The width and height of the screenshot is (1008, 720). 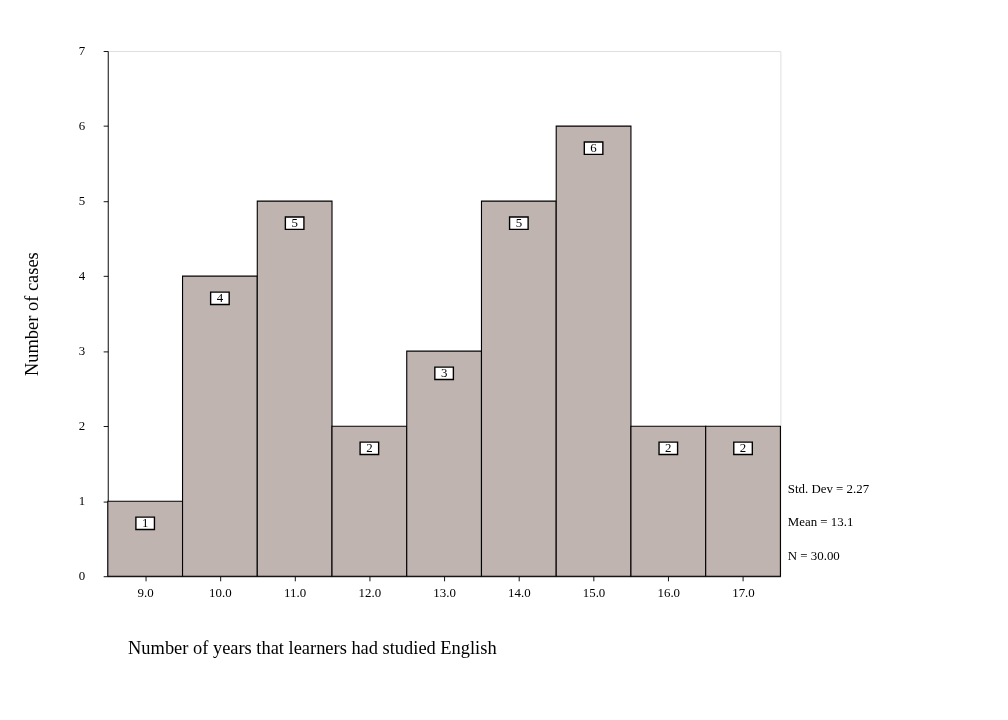 What do you see at coordinates (820, 522) in the screenshot?
I see `text: Mean = 13.1` at bounding box center [820, 522].